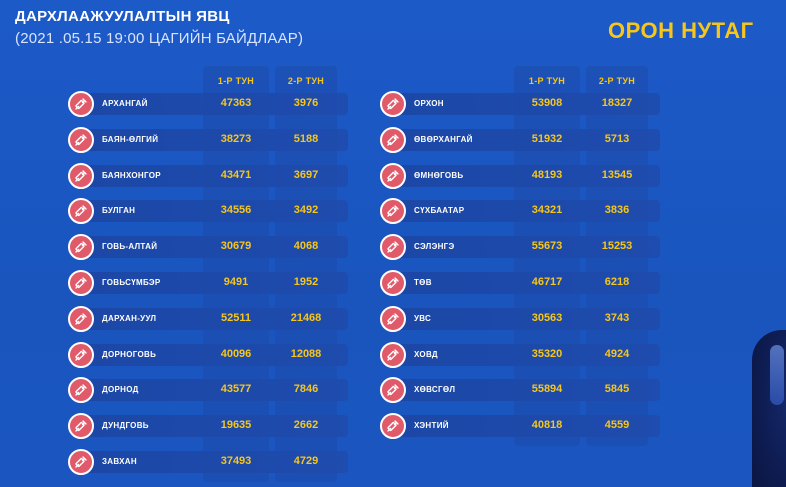 This screenshot has width=786, height=487. I want to click on table-row: ОРХОН 53908 18327, so click(520, 104).